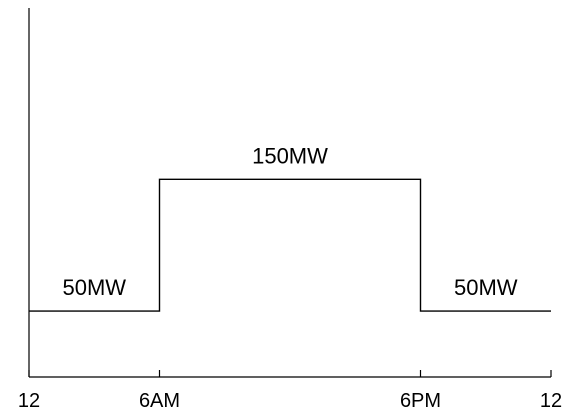 Image resolution: width=566 pixels, height=412 pixels. Describe the element at coordinates (290, 391) in the screenshot. I see `x-ticks: 12 6AM 6PM 12` at that location.